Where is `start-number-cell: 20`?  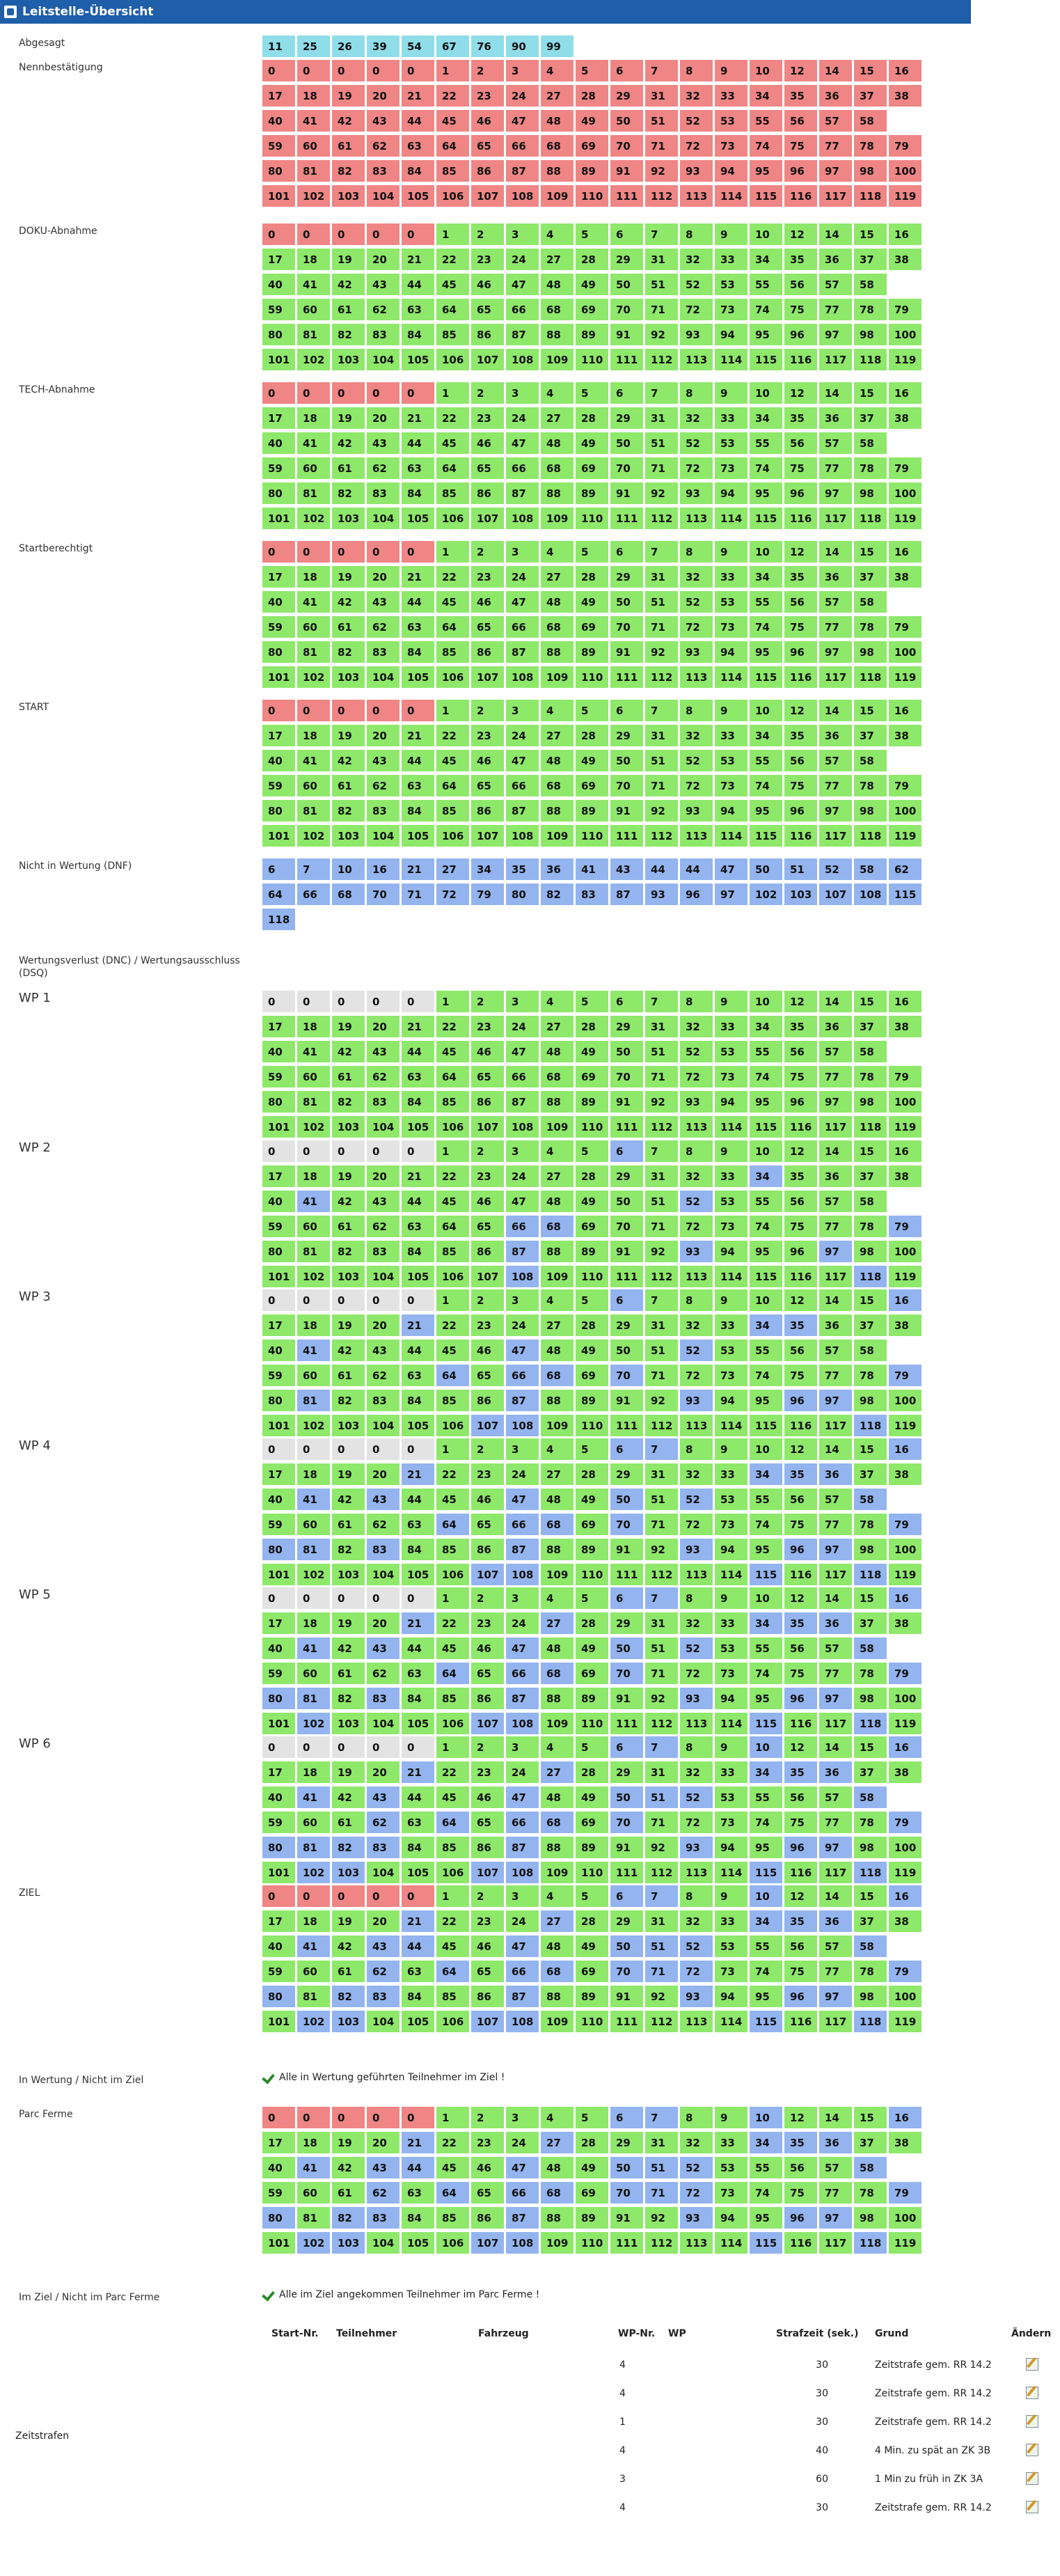 start-number-cell: 20 is located at coordinates (383, 96).